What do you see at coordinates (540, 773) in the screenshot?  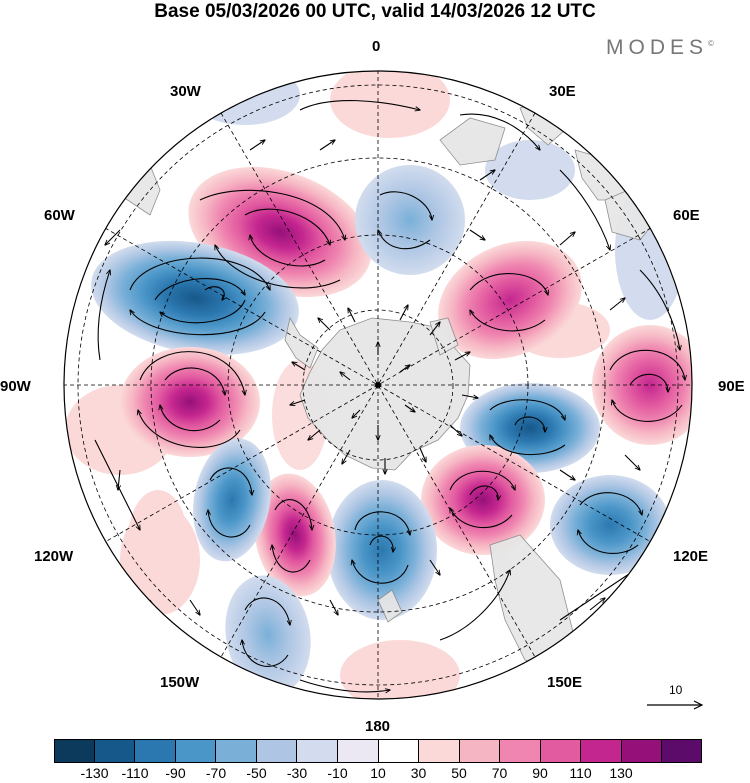 I see `colorbar-tick-label: 90` at bounding box center [540, 773].